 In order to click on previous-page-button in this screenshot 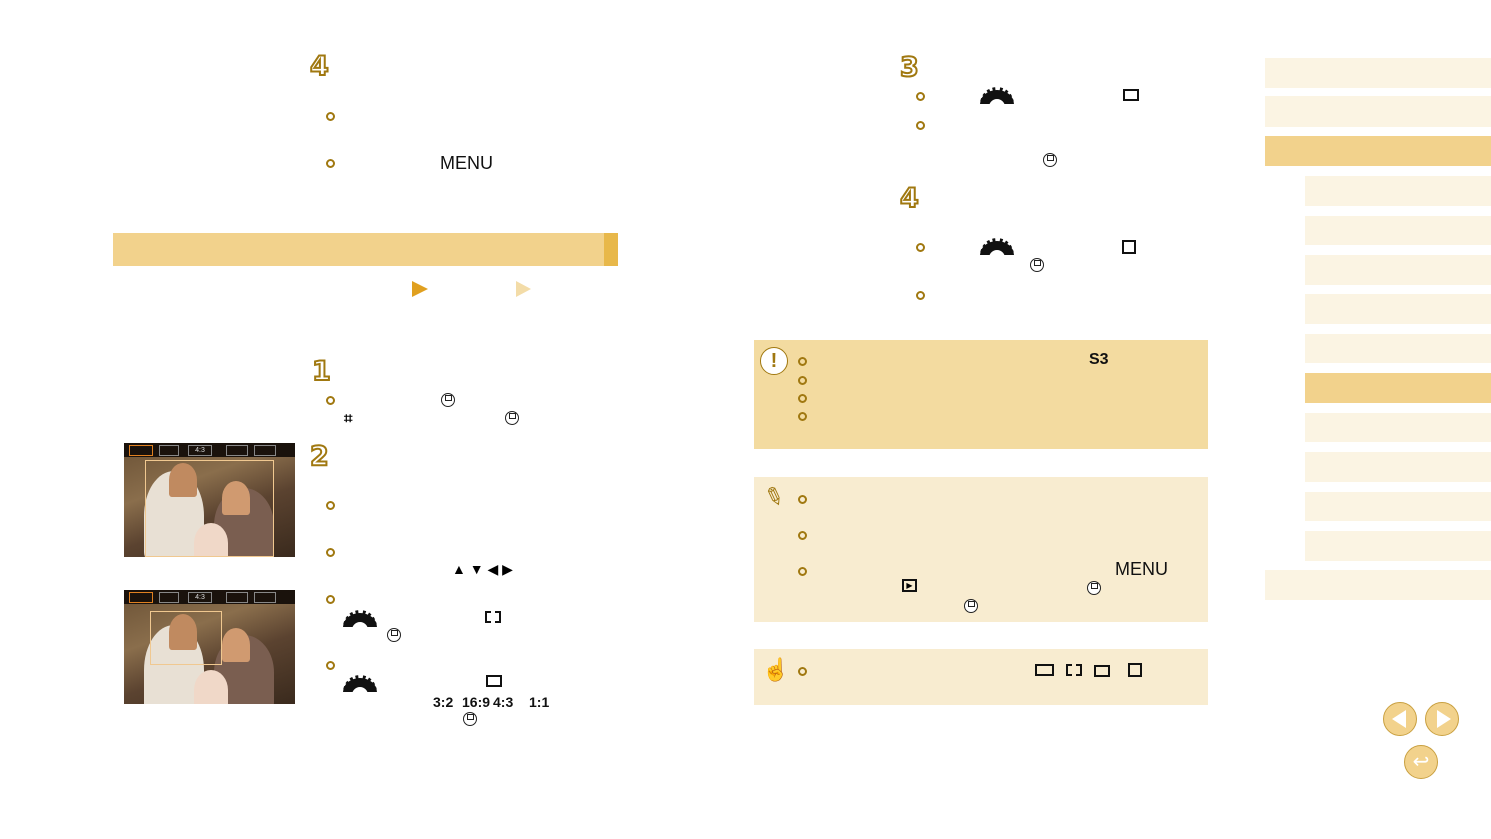, I will do `click(1400, 719)`.